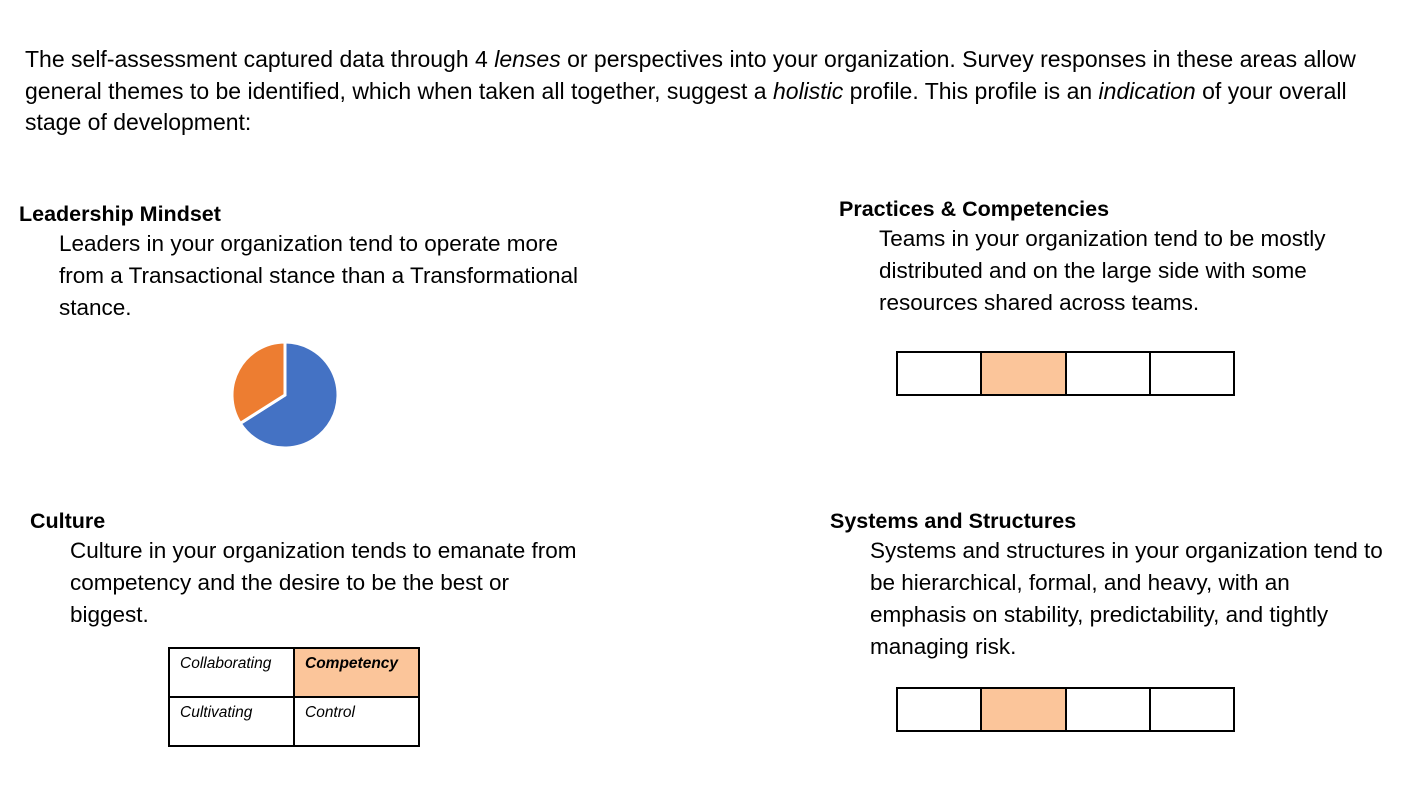 This screenshot has height=786, width=1402. Describe the element at coordinates (974, 209) in the screenshot. I see `practices-competencies-heading: Practices & Competencies` at that location.